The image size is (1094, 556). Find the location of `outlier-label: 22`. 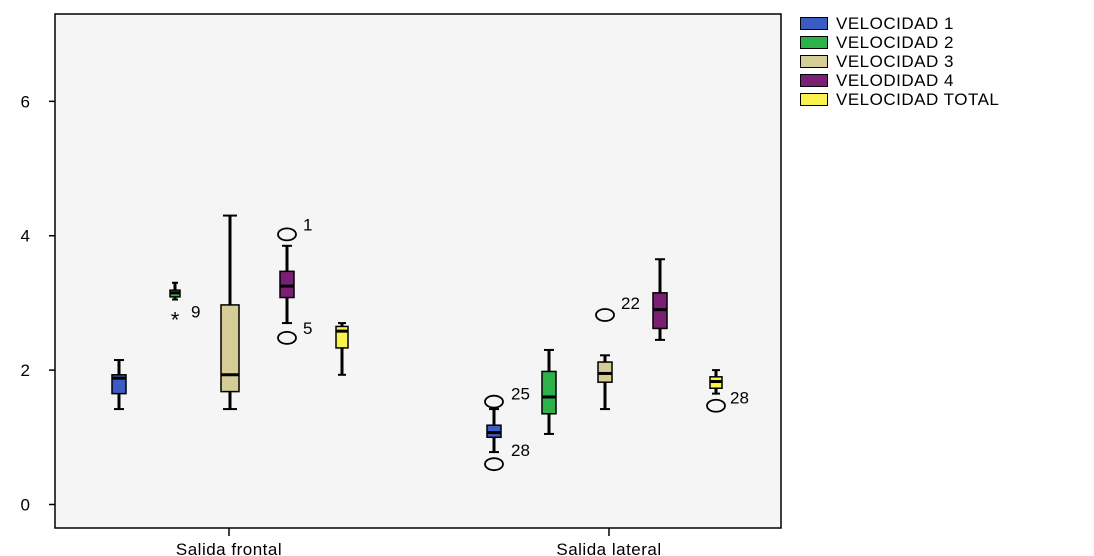

outlier-label: 22 is located at coordinates (630, 303).